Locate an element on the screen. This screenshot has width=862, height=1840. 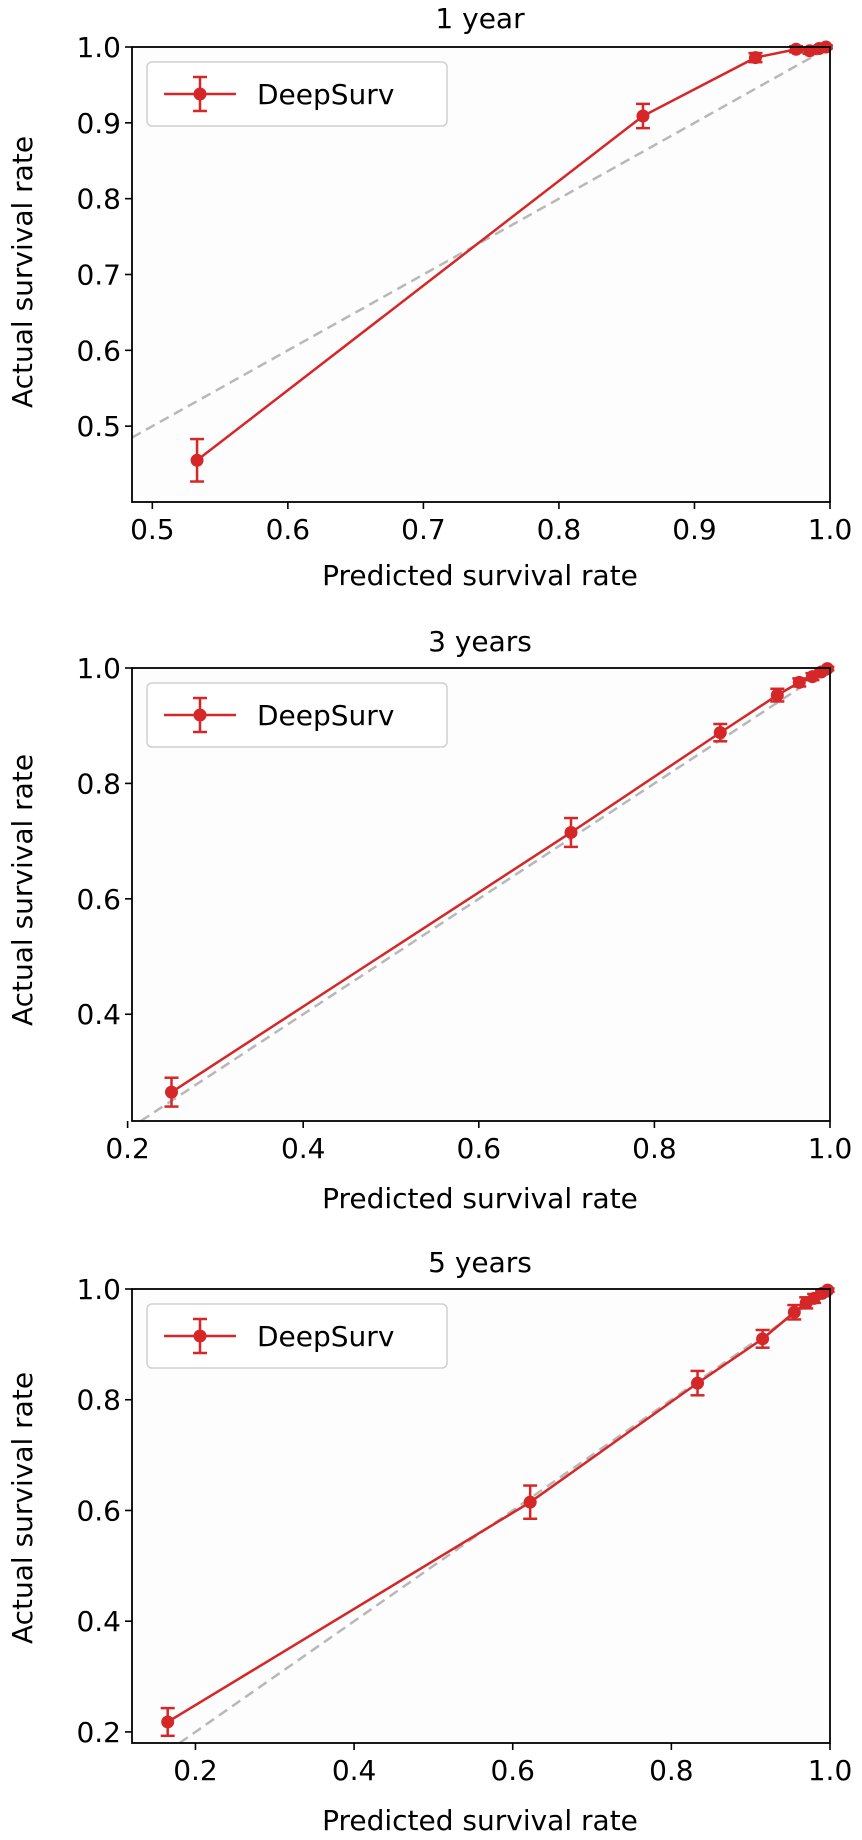
panel-1year-y-tick-label: 0.8 is located at coordinates (98, 199).